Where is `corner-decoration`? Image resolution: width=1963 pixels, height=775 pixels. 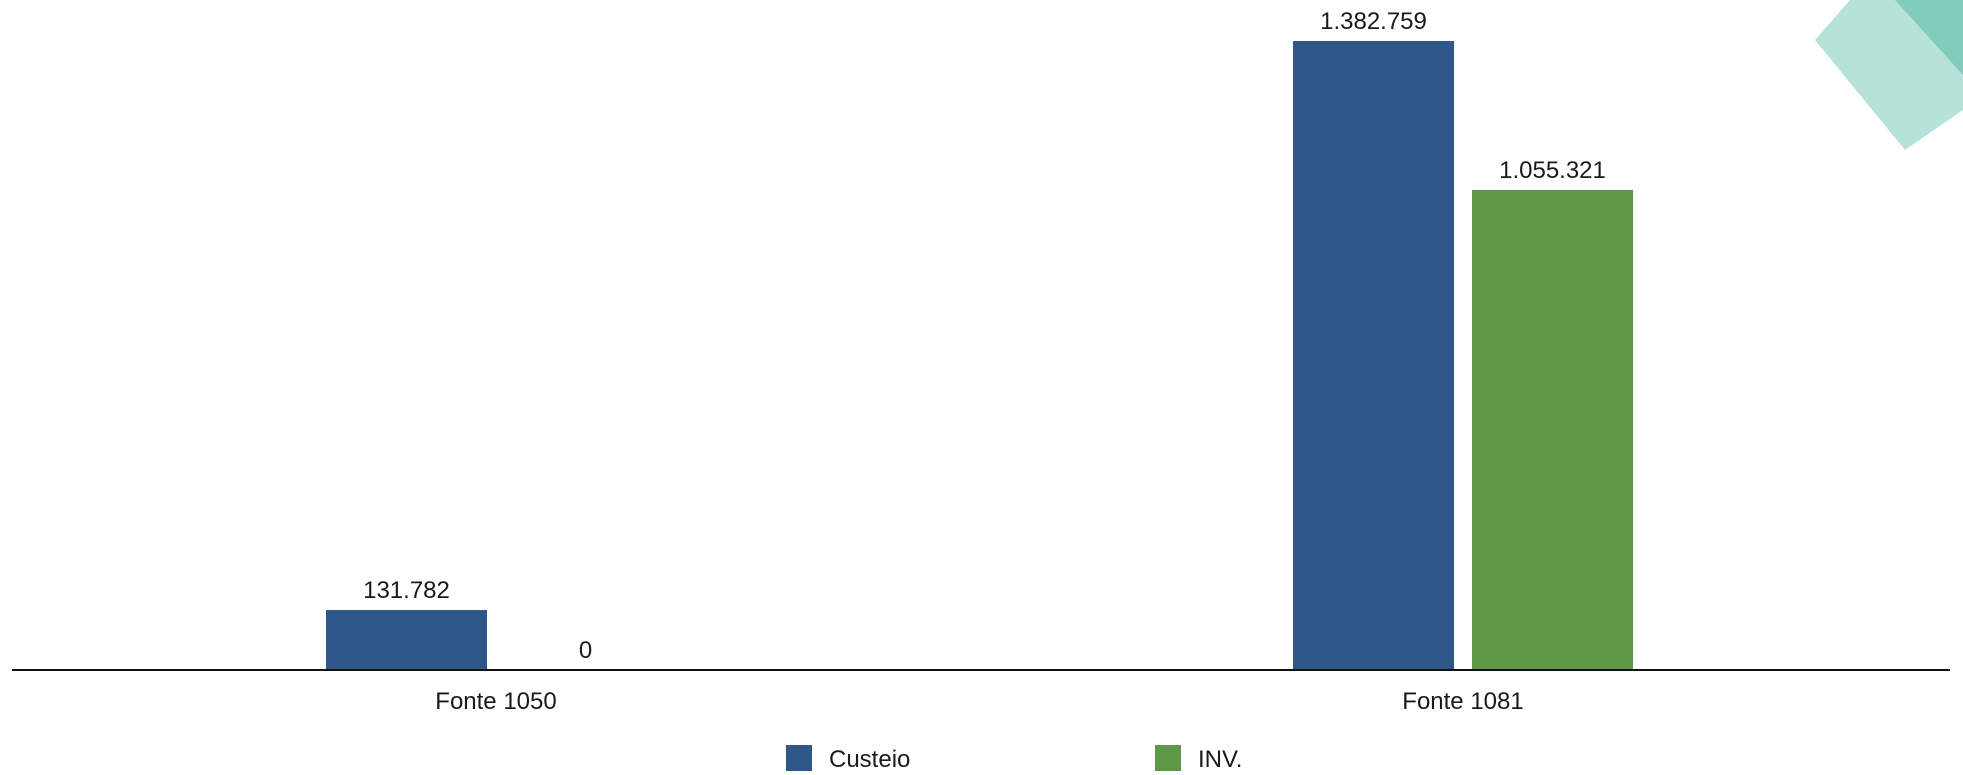 corner-decoration is located at coordinates (1889, 75).